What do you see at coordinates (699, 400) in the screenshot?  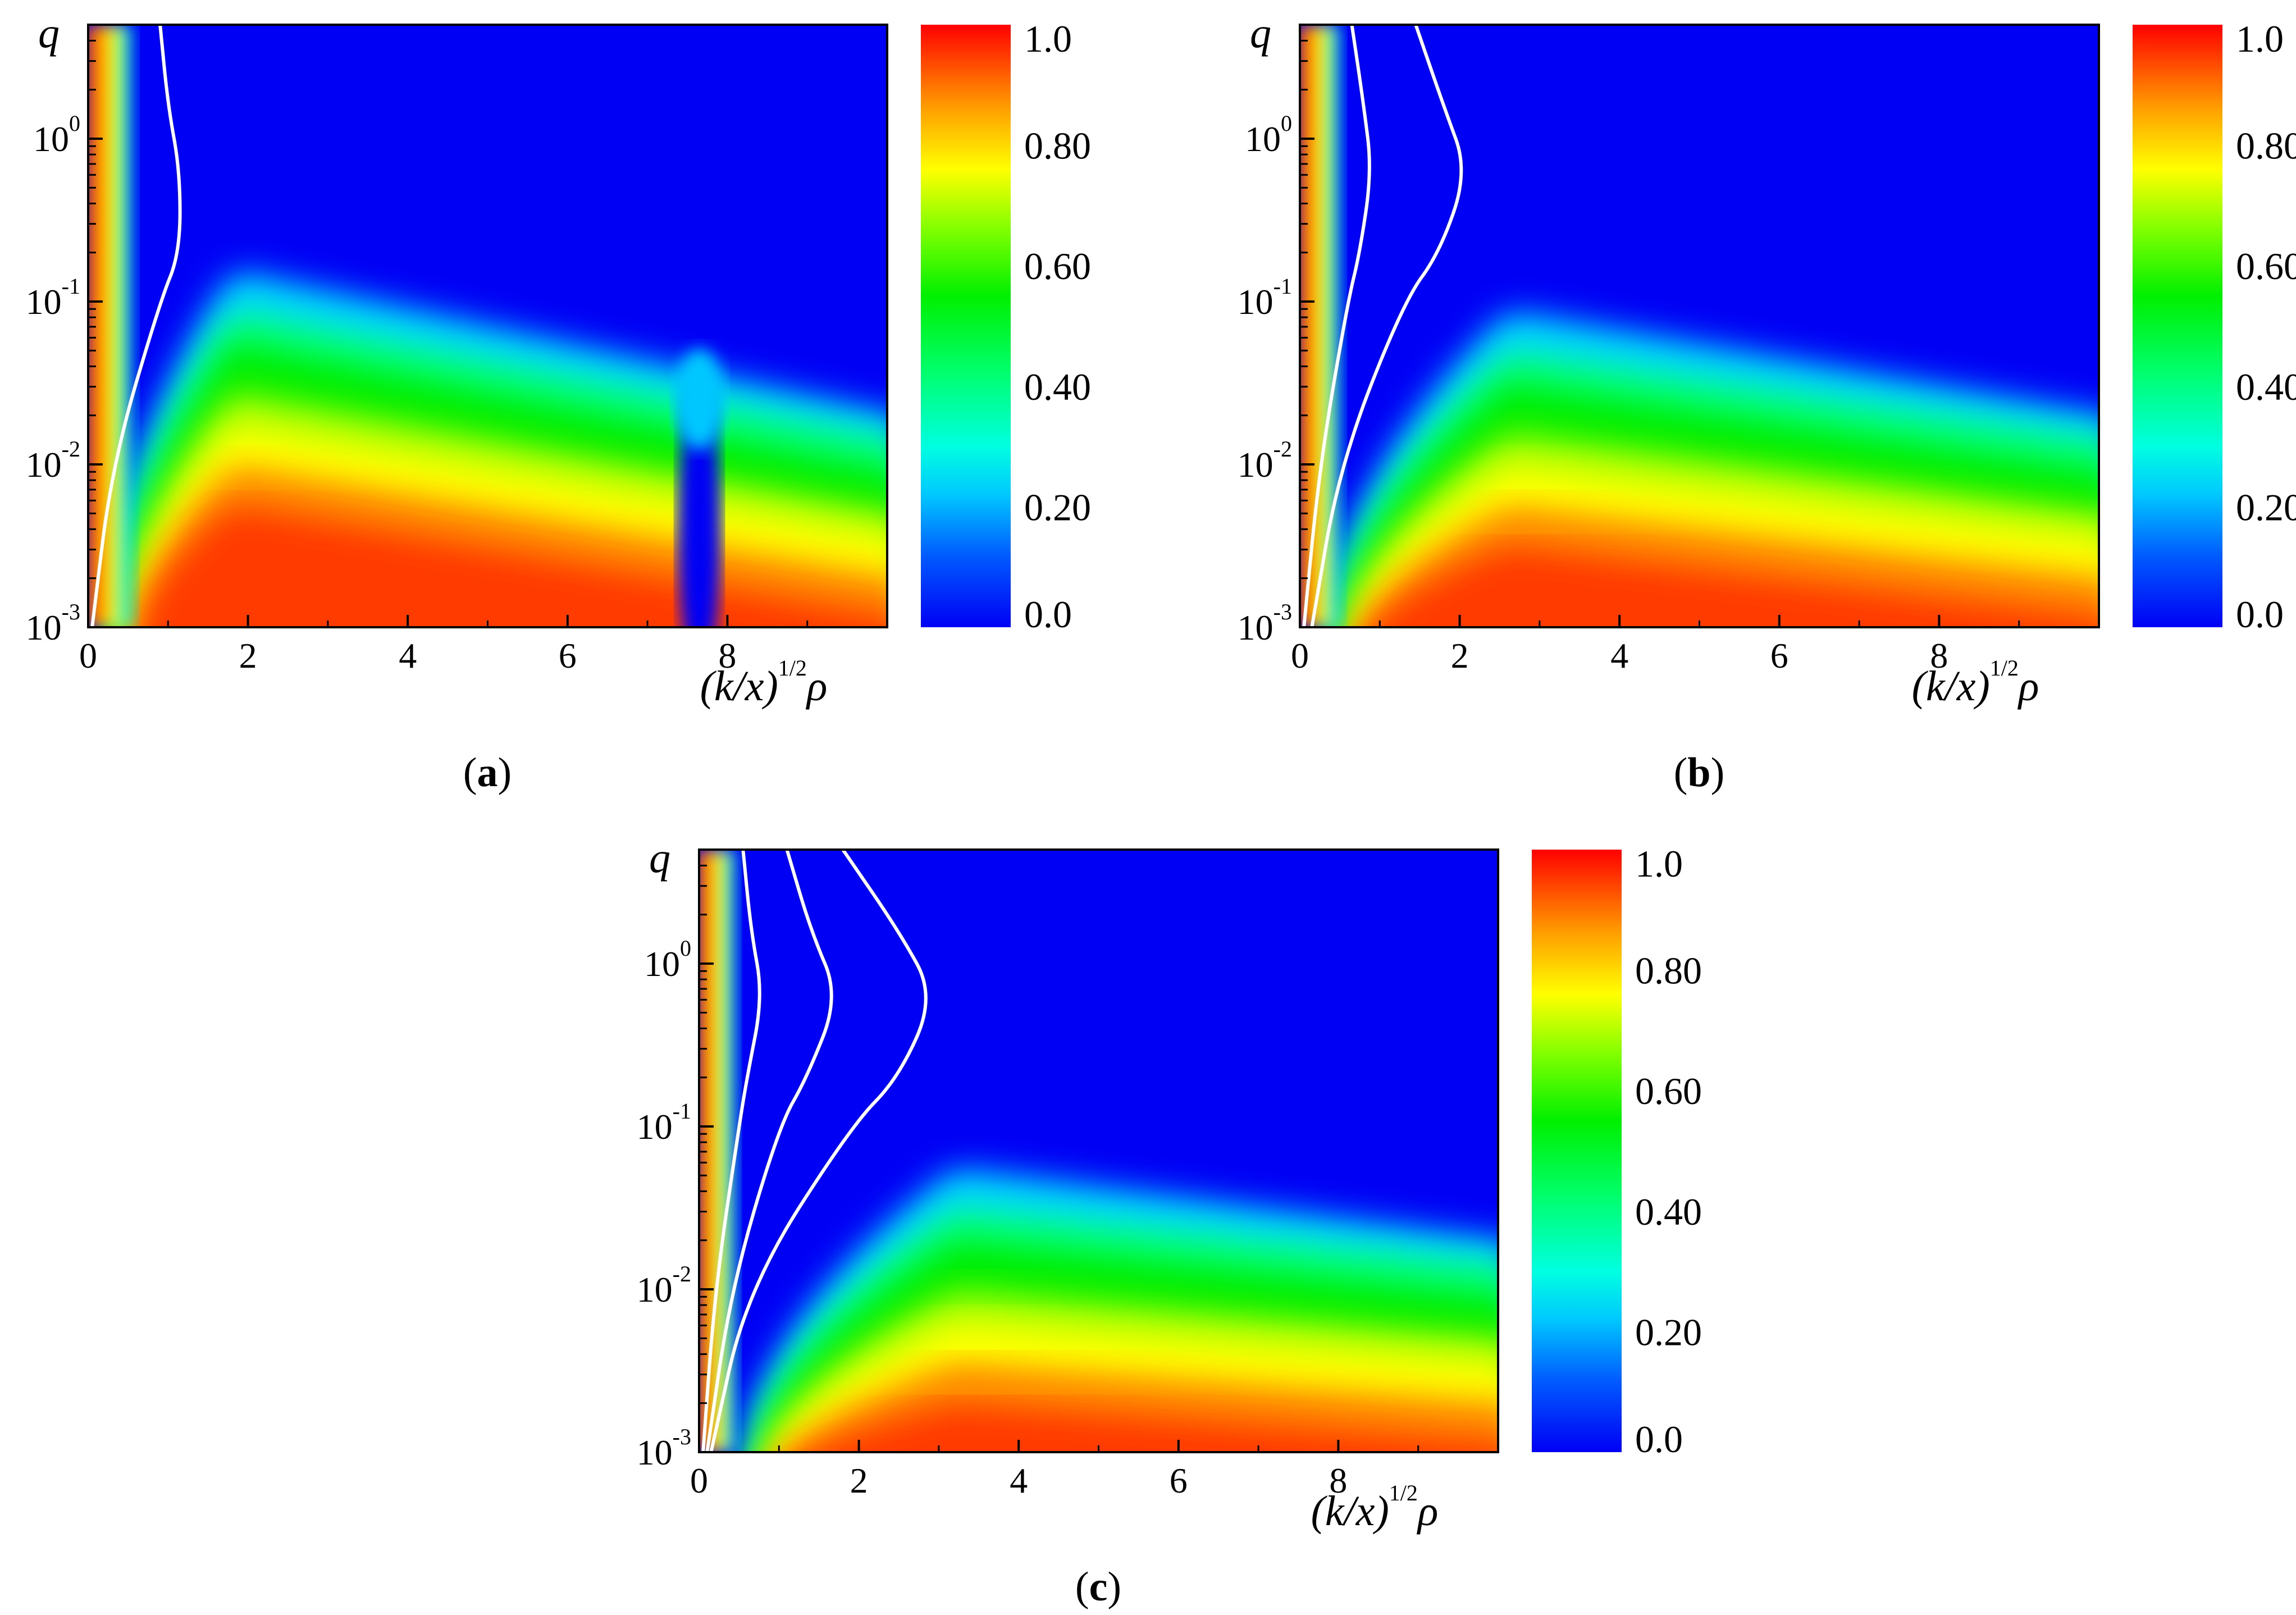 I see `notch-halo` at bounding box center [699, 400].